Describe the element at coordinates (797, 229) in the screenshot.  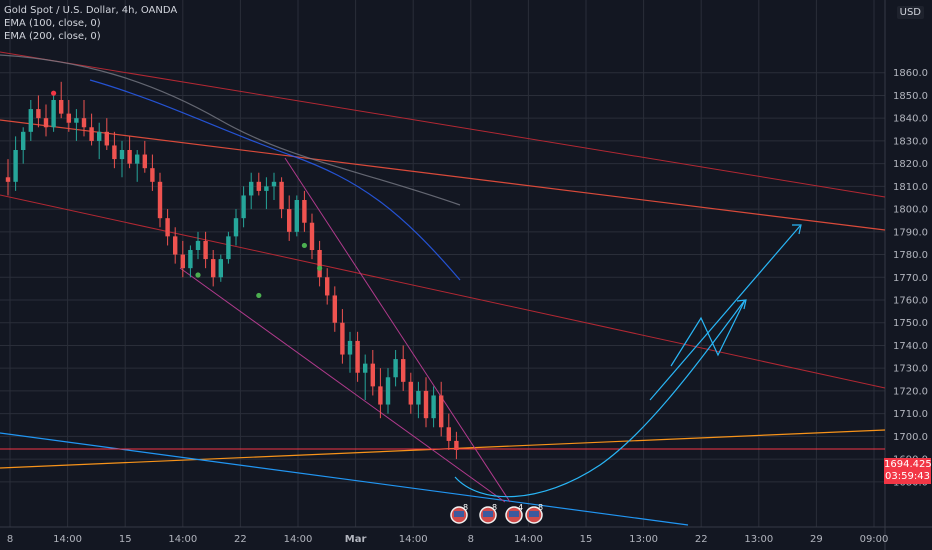
I see `arrowhead-upper` at that location.